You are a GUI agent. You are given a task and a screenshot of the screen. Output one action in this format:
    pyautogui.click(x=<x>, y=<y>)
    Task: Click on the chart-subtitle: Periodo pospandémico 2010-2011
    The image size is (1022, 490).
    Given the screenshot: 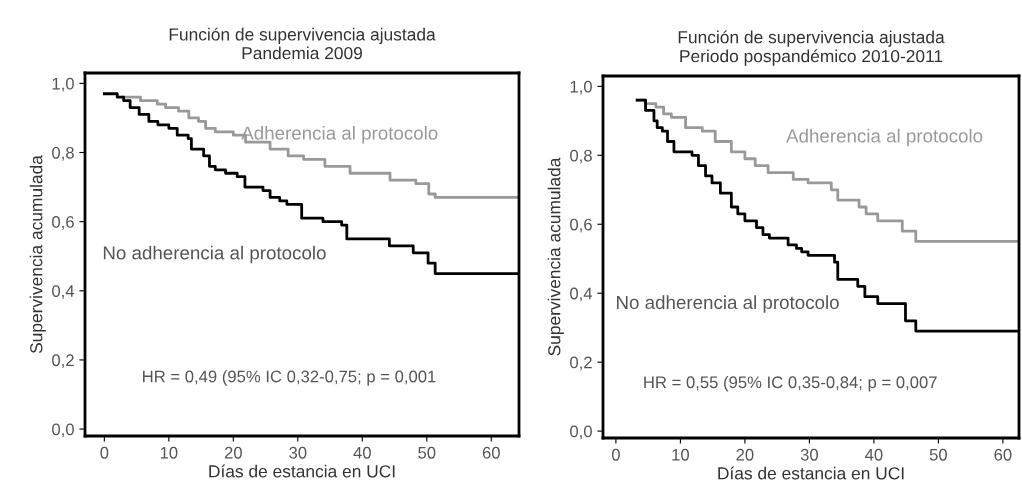 What is the action you would take?
    pyautogui.click(x=811, y=57)
    